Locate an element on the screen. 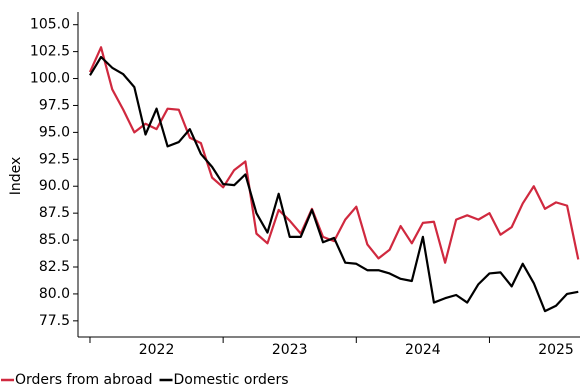  y-tick-label: 102.5 is located at coordinates (50, 52).